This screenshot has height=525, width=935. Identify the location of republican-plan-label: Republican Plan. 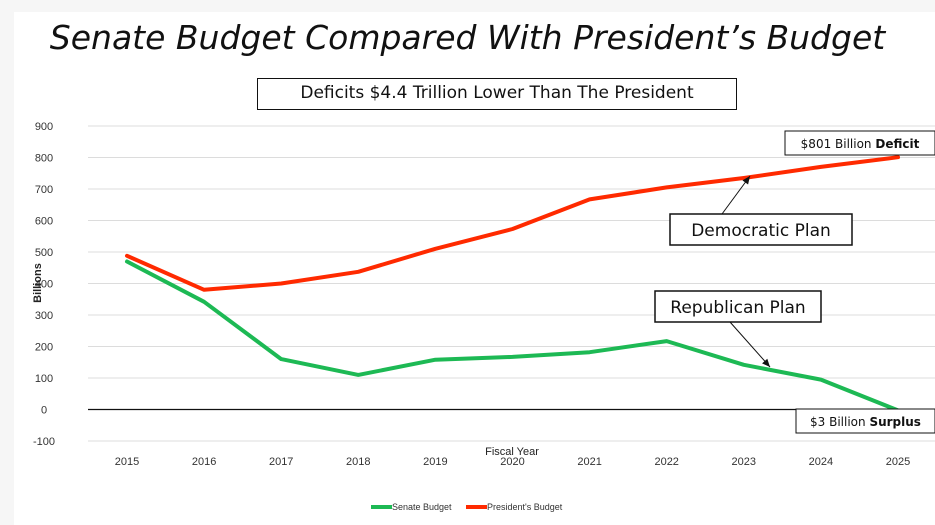
(737, 308).